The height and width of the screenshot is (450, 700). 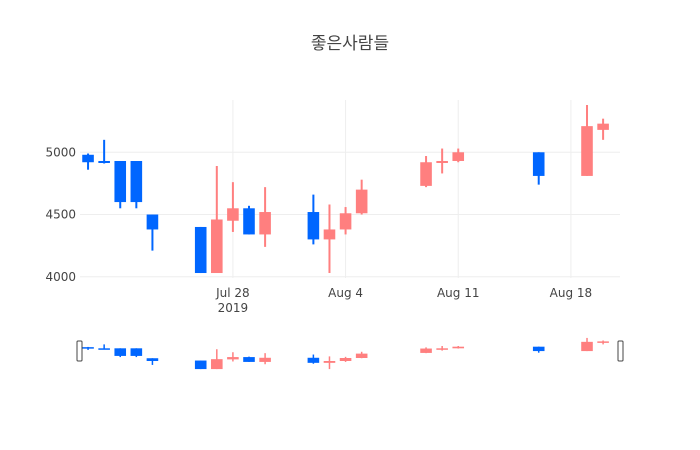 What do you see at coordinates (458, 293) in the screenshot?
I see `x-tick-label: Aug 11` at bounding box center [458, 293].